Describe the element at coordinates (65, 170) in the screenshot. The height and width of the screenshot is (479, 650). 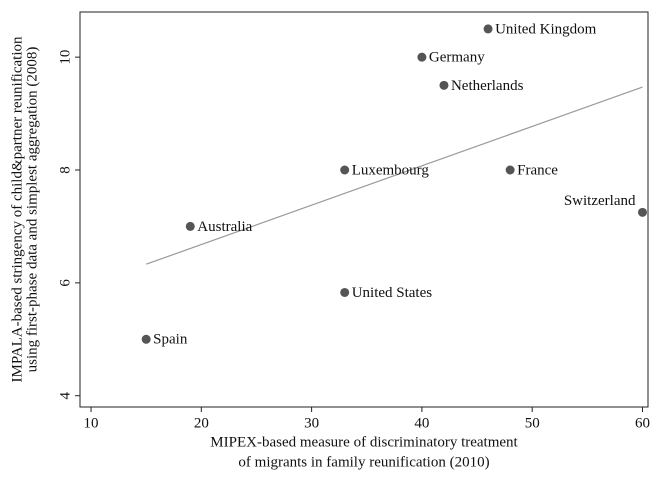
I see `y-tick-label: 8` at that location.